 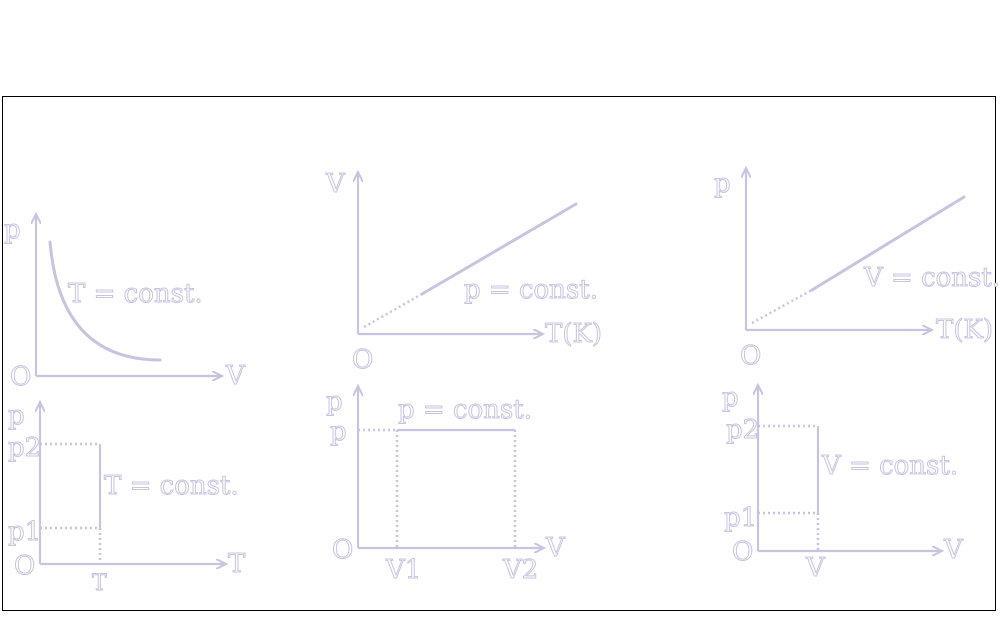 What do you see at coordinates (403, 570) in the screenshot?
I see `v1-tick-label: V1` at bounding box center [403, 570].